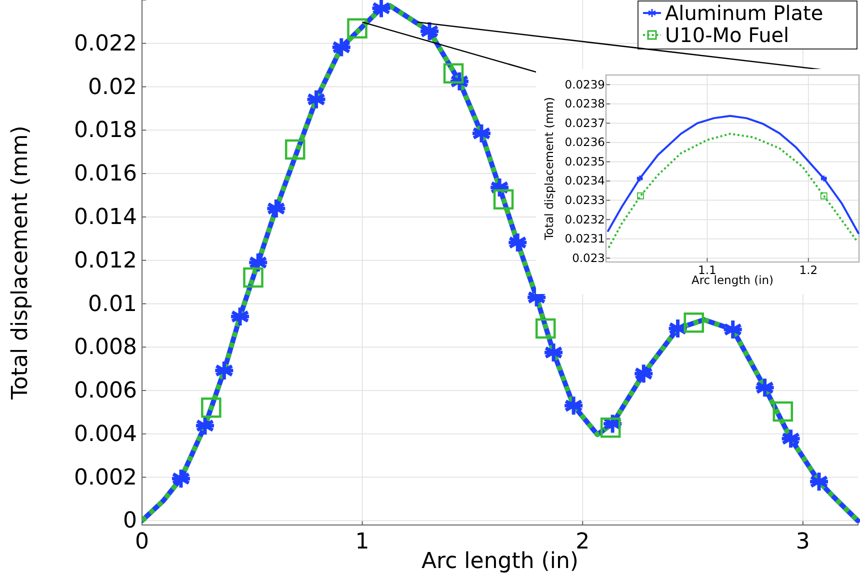 The width and height of the screenshot is (860, 586). I want to click on y-tick-label: 0.016, so click(105, 174).